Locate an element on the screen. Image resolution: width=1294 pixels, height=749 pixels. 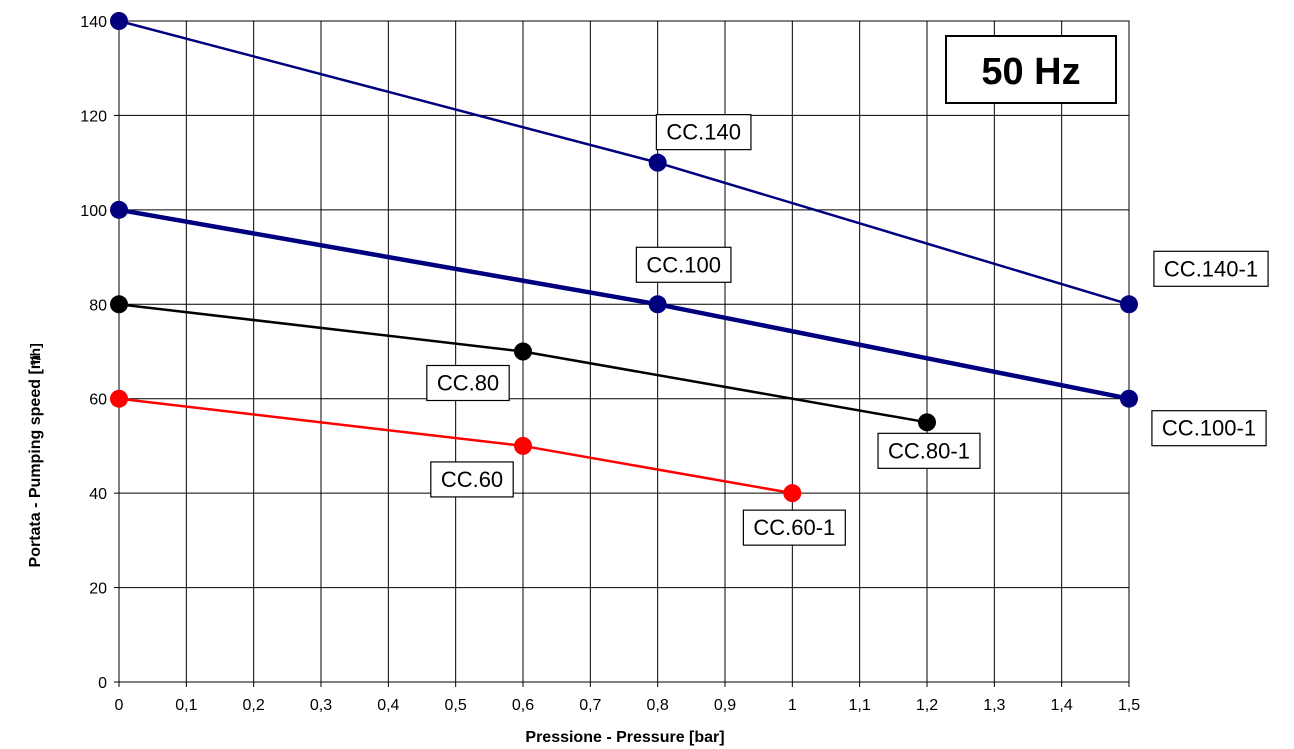
x-tick-label: 0,6 is located at coordinates (523, 705).